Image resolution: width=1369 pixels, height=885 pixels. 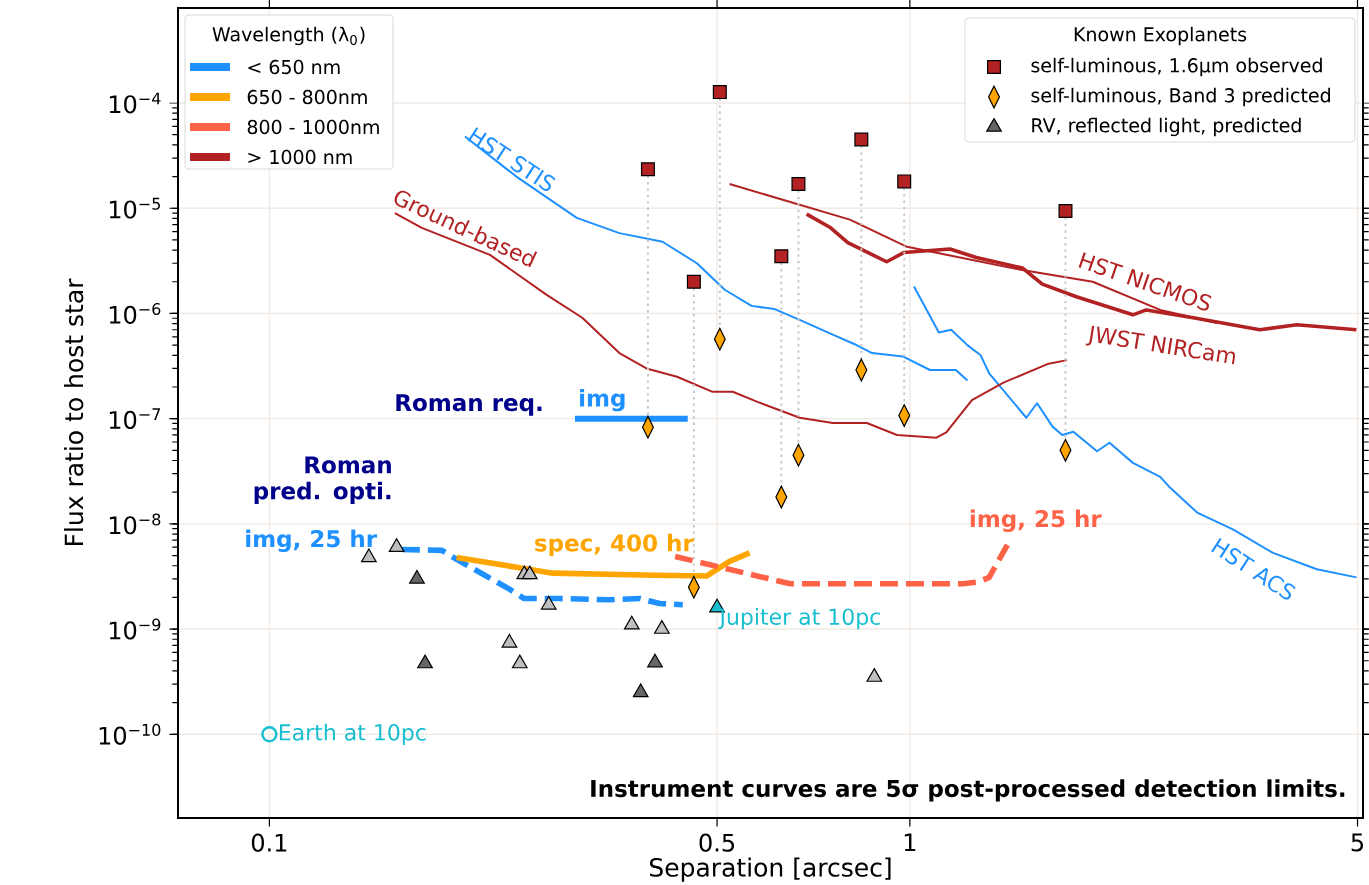 What do you see at coordinates (1166, 127) in the screenshot?
I see `legend-label: RV, reflected light, predicted` at bounding box center [1166, 127].